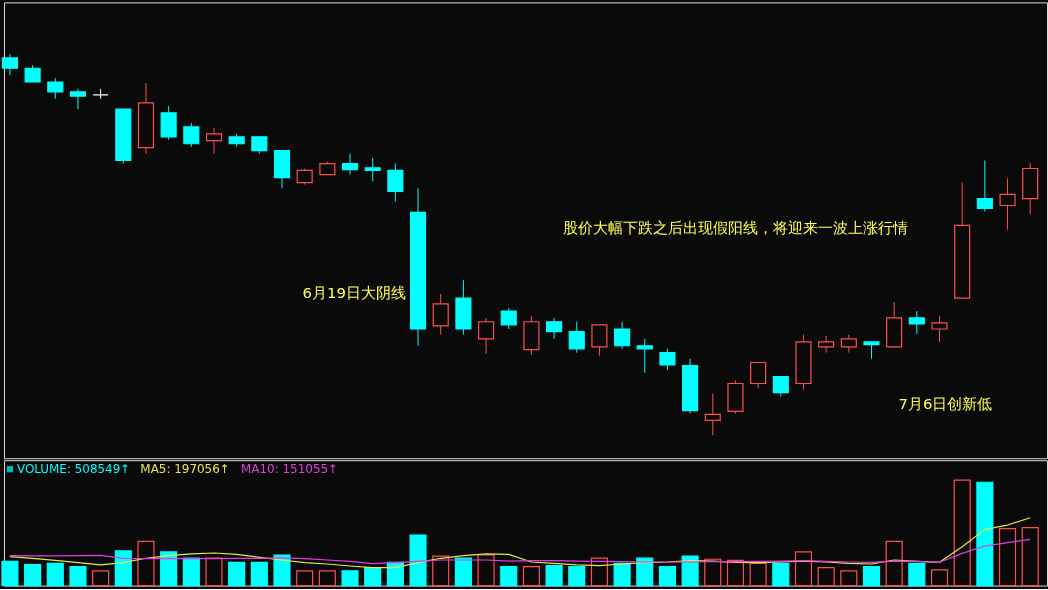 The width and height of the screenshot is (1048, 590). What do you see at coordinates (290, 469) in the screenshot?
I see `text: MA10: 151055↑` at bounding box center [290, 469].